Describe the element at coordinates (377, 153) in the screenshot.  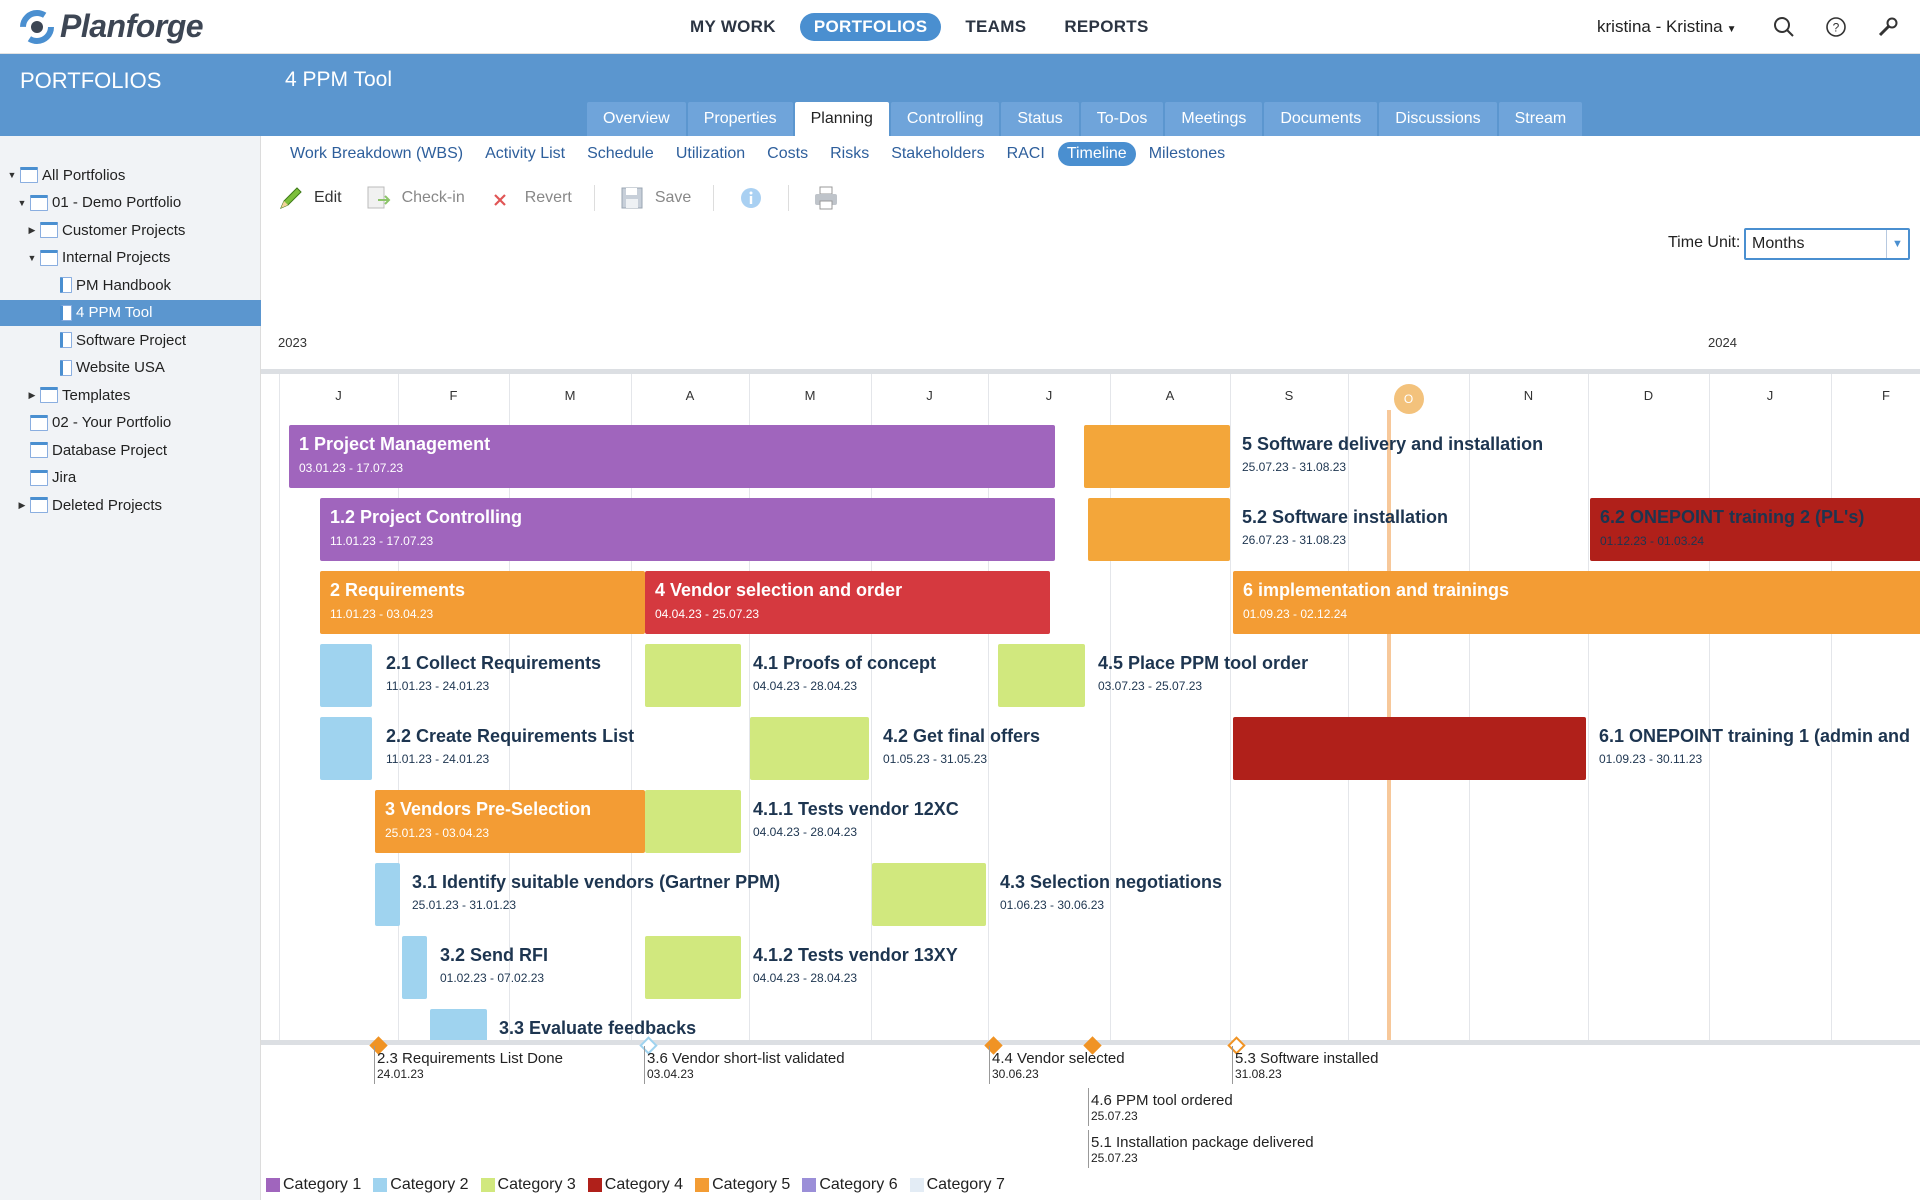
I see `subnav-wbs: Work Breakdown (WBS)` at that location.